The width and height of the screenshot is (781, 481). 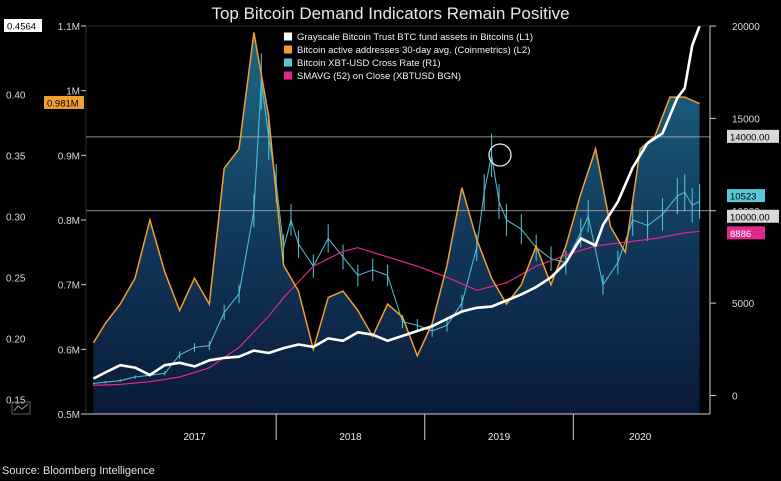 I want to click on left-outer-tick-label: 0.25, so click(x=16, y=278).